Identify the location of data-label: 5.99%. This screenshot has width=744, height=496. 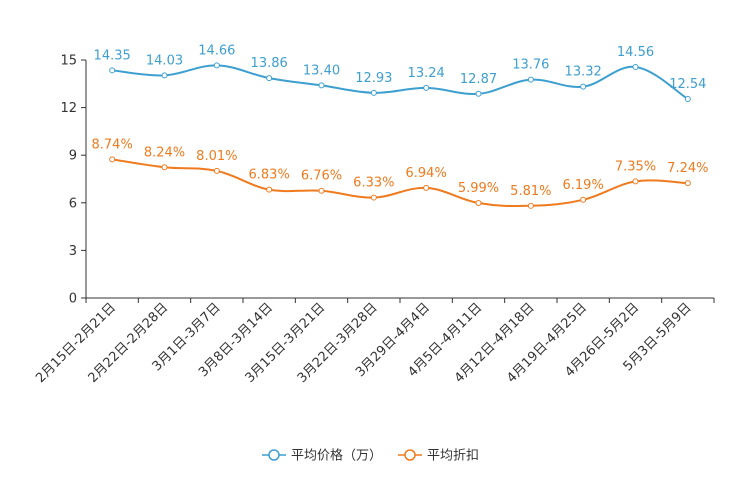
(478, 188).